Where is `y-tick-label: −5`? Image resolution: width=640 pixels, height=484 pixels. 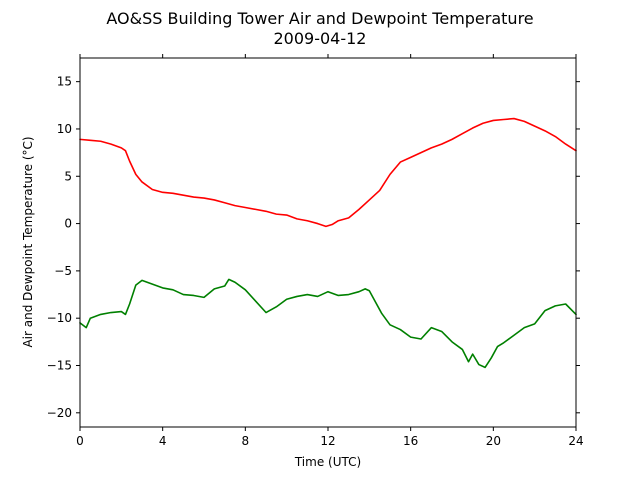 y-tick-label: −5 is located at coordinates (63, 271).